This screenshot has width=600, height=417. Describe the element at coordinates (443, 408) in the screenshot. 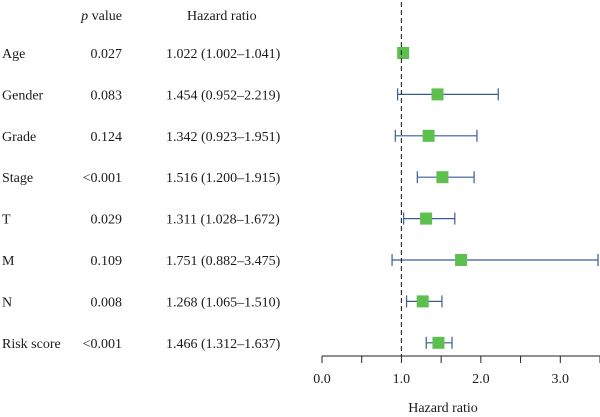

I see `x-axis-label: Hazard ratio` at that location.